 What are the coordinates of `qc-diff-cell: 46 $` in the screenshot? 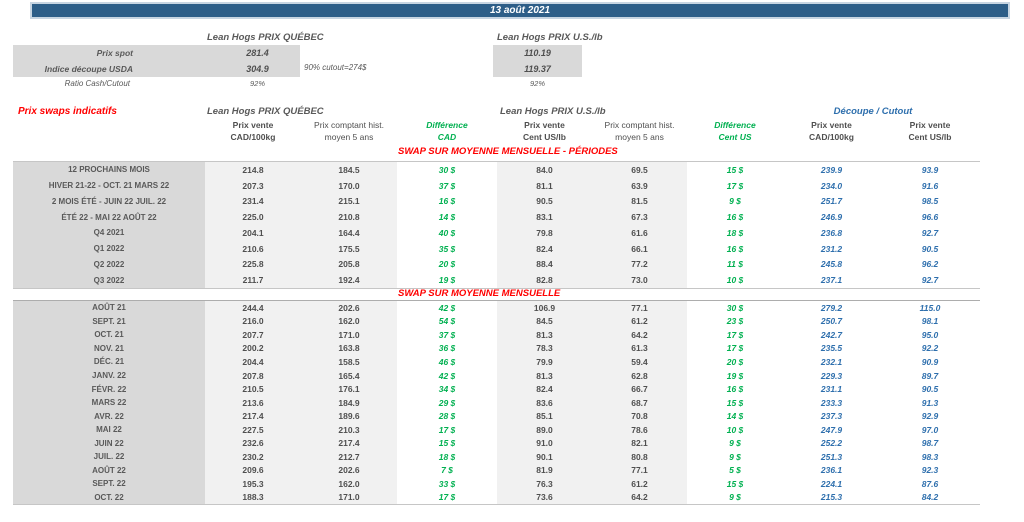 It's located at (447, 362).